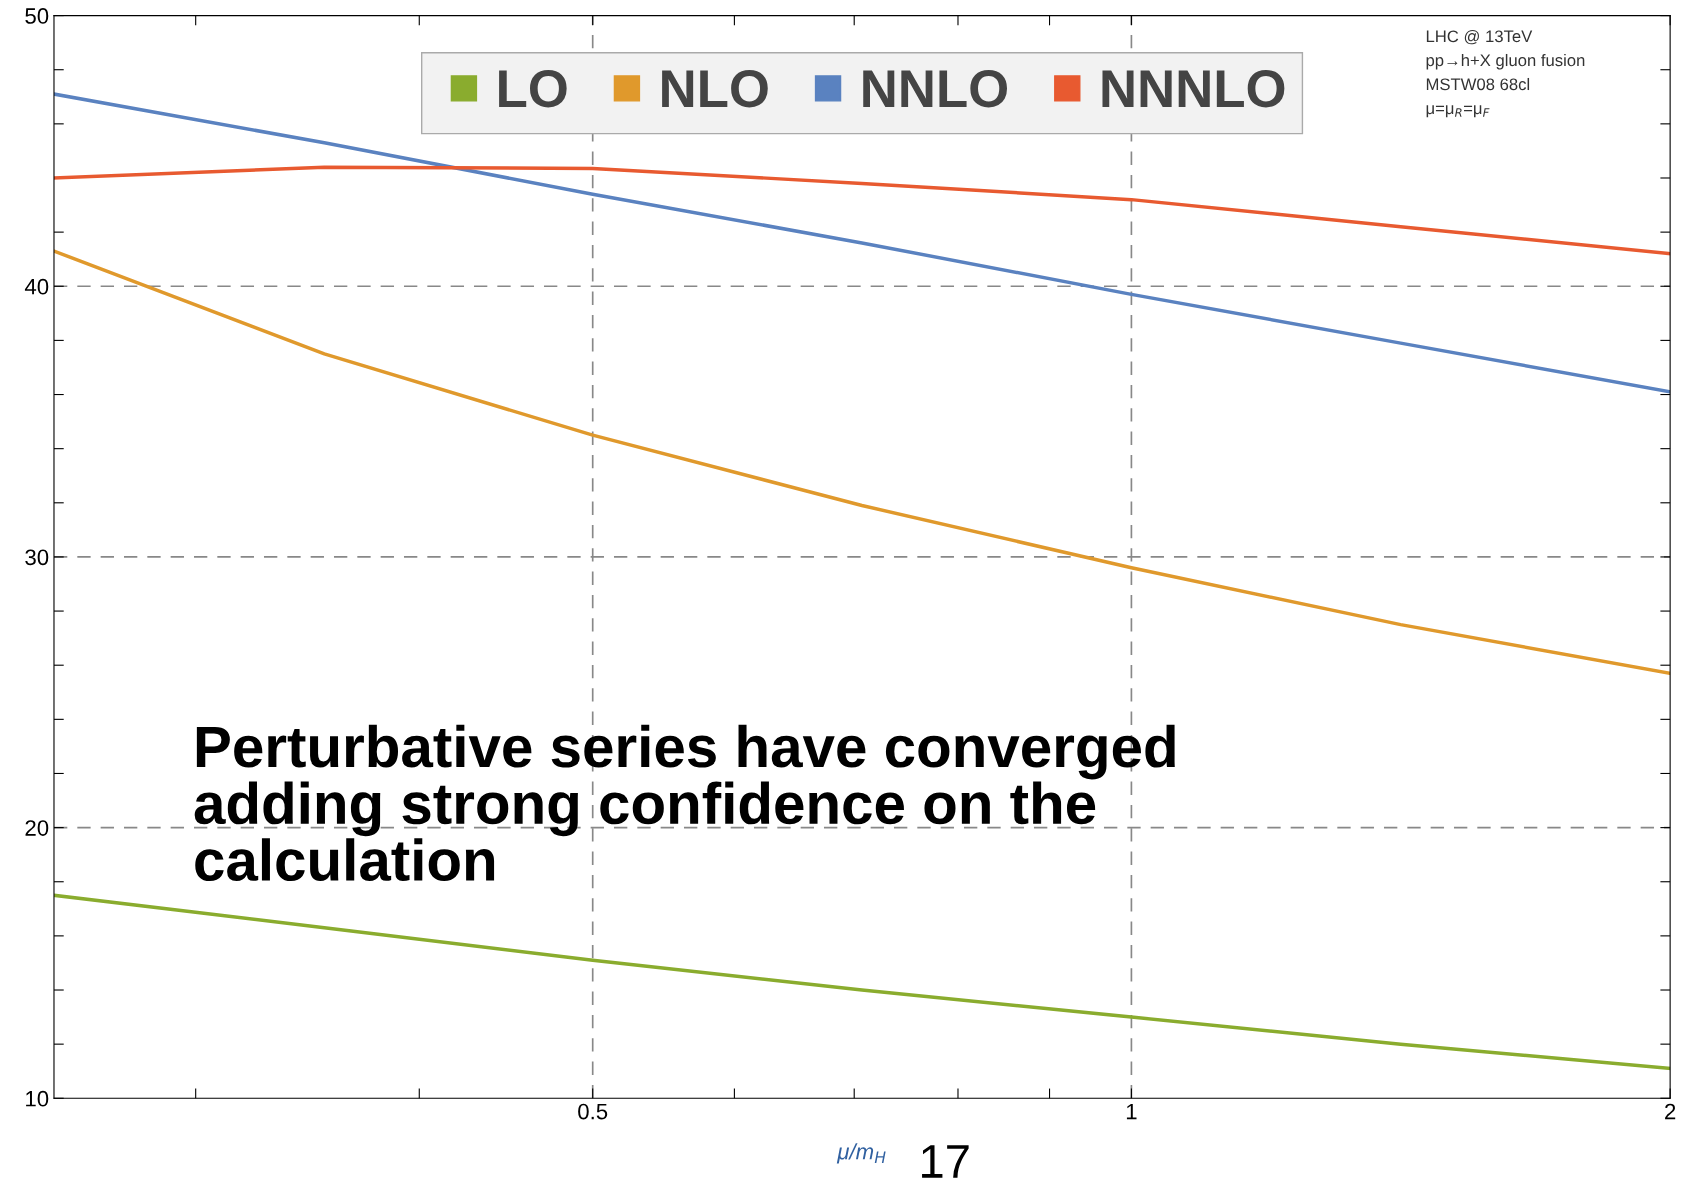  I want to click on legend-label: NLO, so click(715, 89).